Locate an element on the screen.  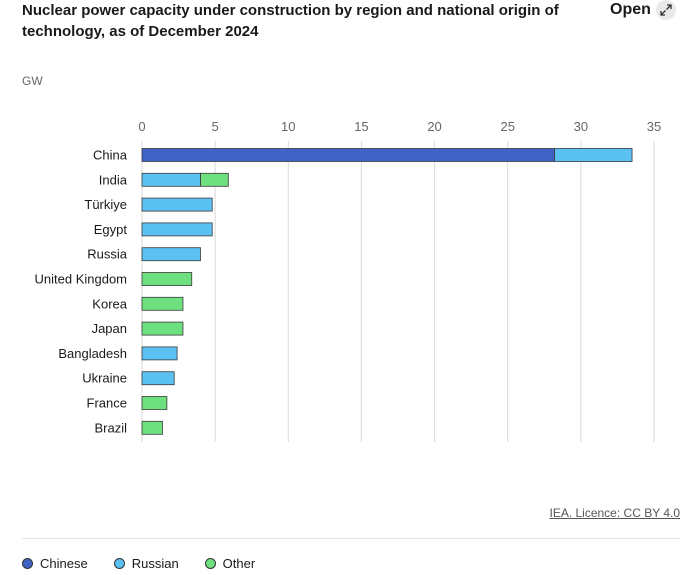
bar-chinese is located at coordinates (348, 155).